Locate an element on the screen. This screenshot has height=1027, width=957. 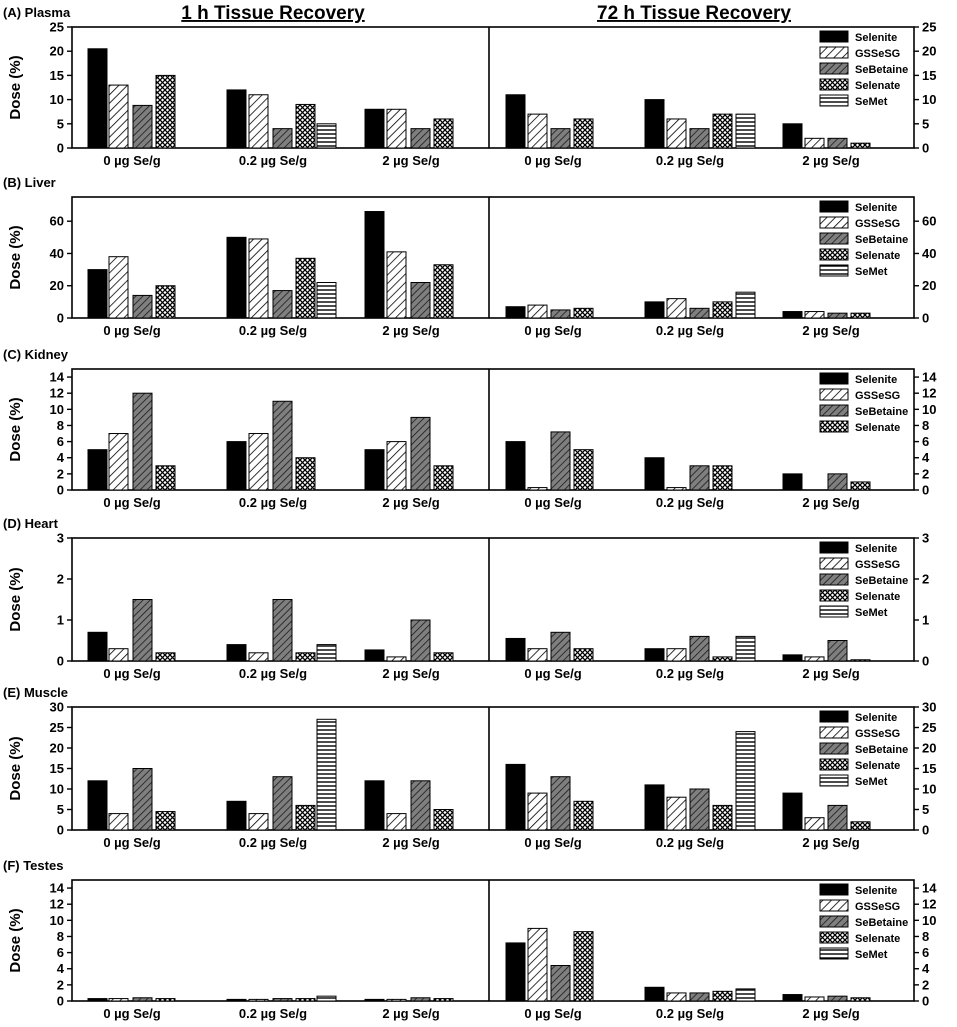
y-tick-label-left: 15 is located at coordinates (57, 768).